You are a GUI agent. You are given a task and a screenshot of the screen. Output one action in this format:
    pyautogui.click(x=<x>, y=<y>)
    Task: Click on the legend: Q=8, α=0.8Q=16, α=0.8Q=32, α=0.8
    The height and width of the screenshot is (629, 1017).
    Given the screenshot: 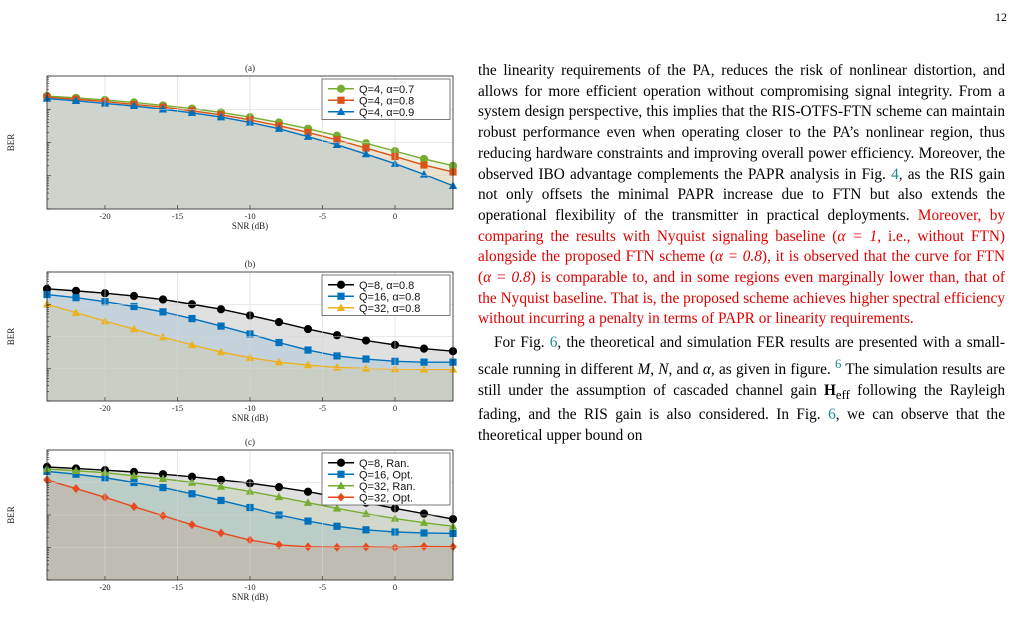 What is the action you would take?
    pyautogui.click(x=386, y=295)
    